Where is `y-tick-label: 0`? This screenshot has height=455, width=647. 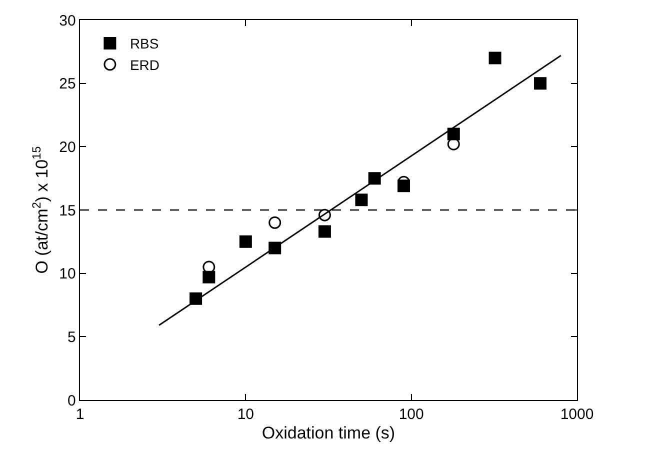 y-tick-label: 0 is located at coordinates (72, 401).